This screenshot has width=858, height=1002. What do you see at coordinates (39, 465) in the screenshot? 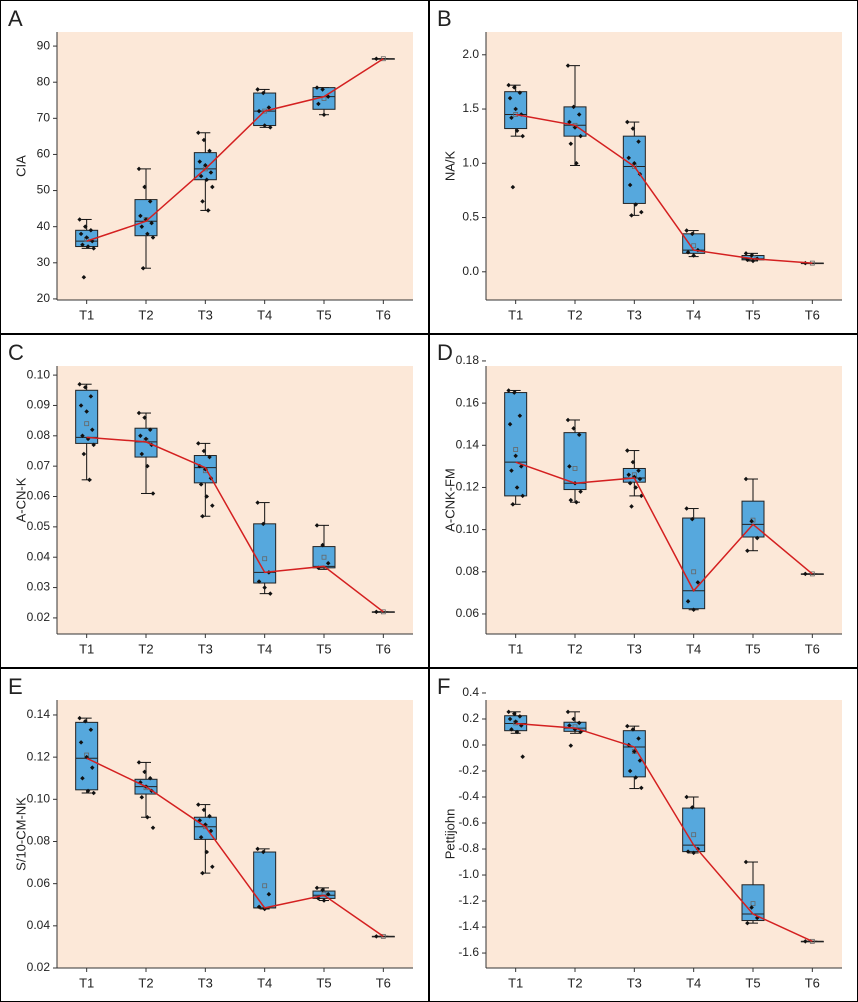
I see `y-tick-label: 0.07` at bounding box center [39, 465].